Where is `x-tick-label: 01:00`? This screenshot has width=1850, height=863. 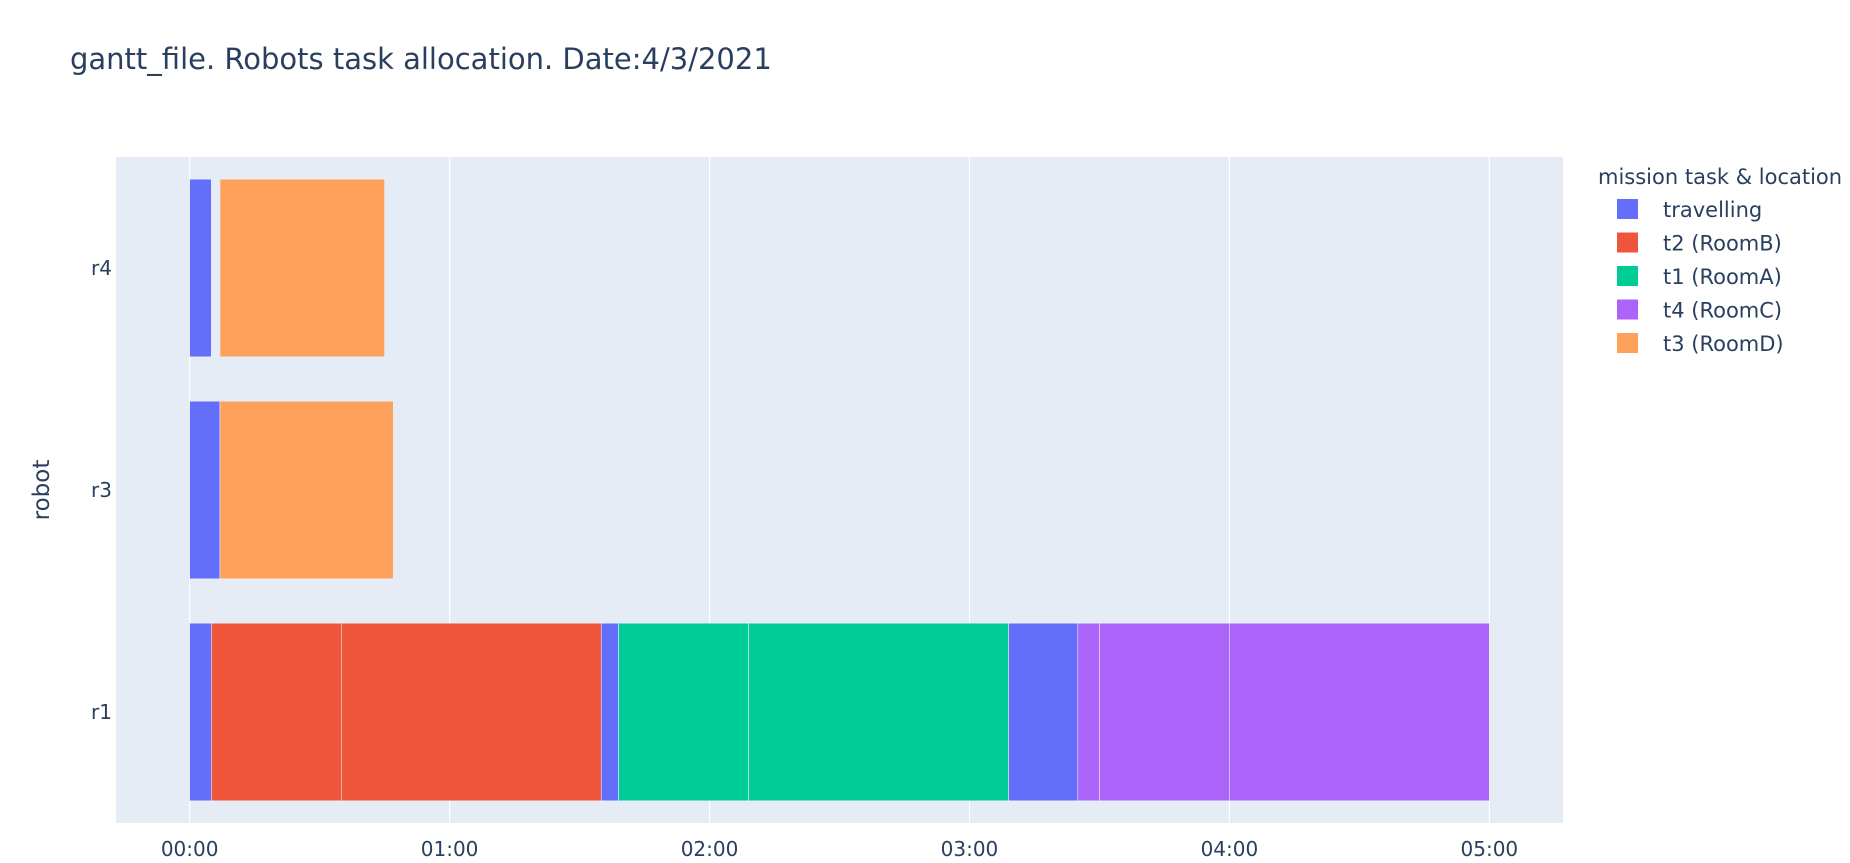 x-tick-label: 01:00 is located at coordinates (450, 849).